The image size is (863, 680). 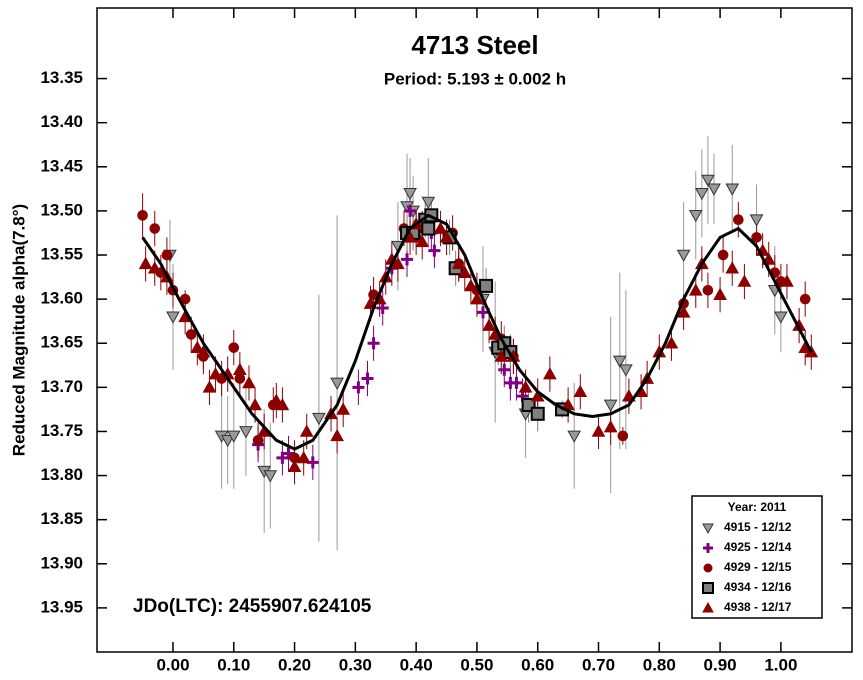 I want to click on x-tick-label: 0.10, so click(x=233, y=664).